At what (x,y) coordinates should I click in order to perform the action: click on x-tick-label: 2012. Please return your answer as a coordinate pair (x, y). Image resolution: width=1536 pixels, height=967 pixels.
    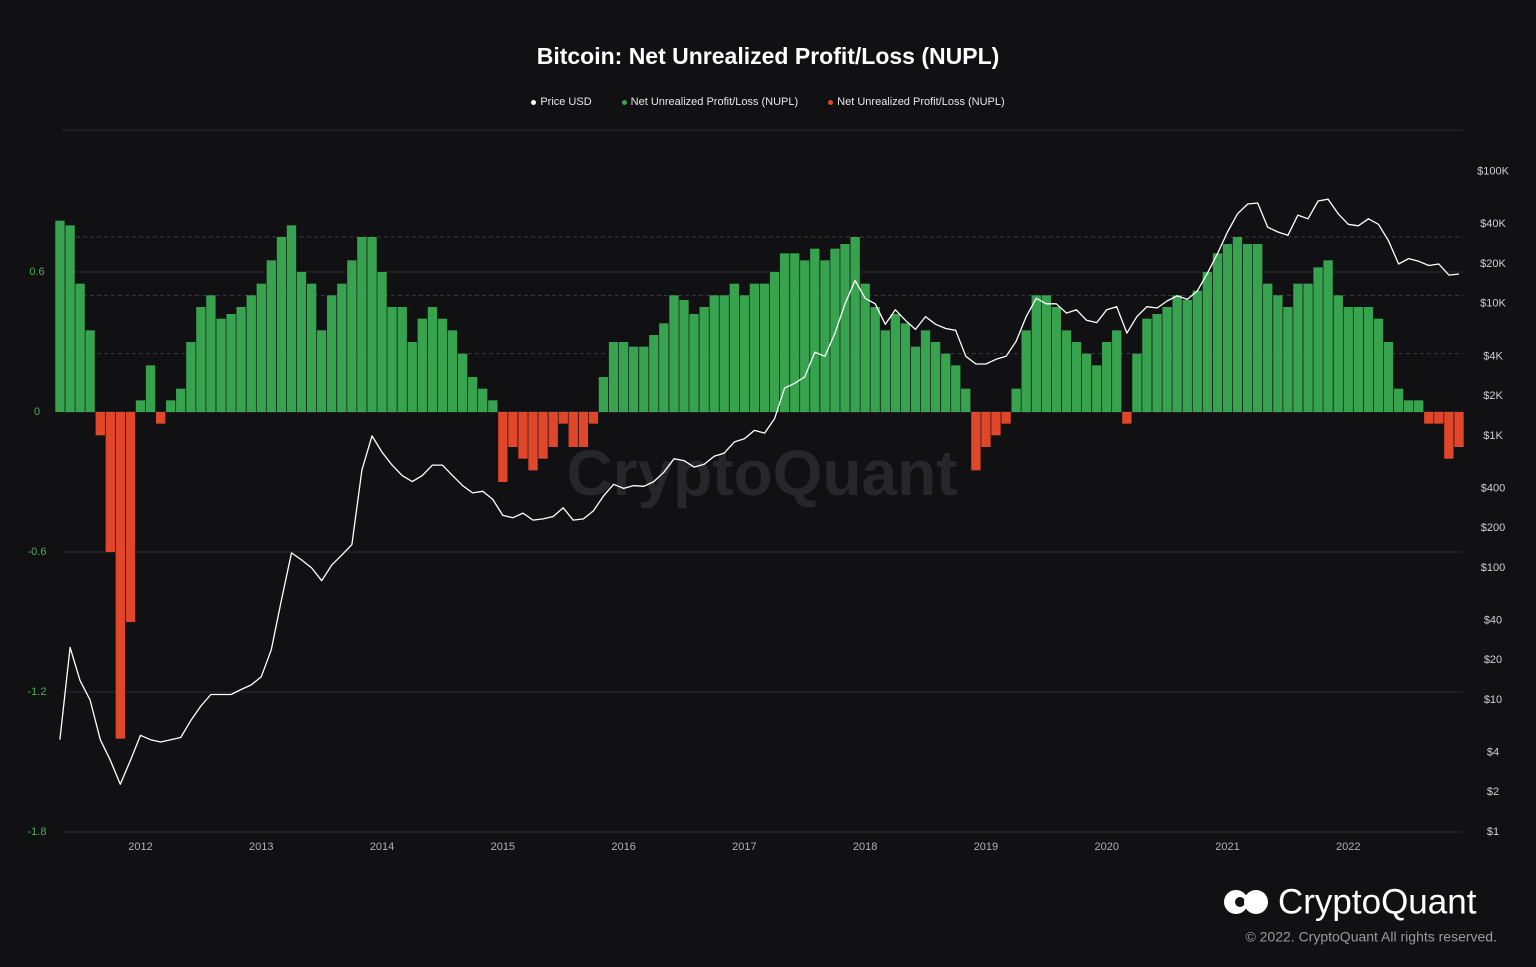
    Looking at the image, I should click on (140, 847).